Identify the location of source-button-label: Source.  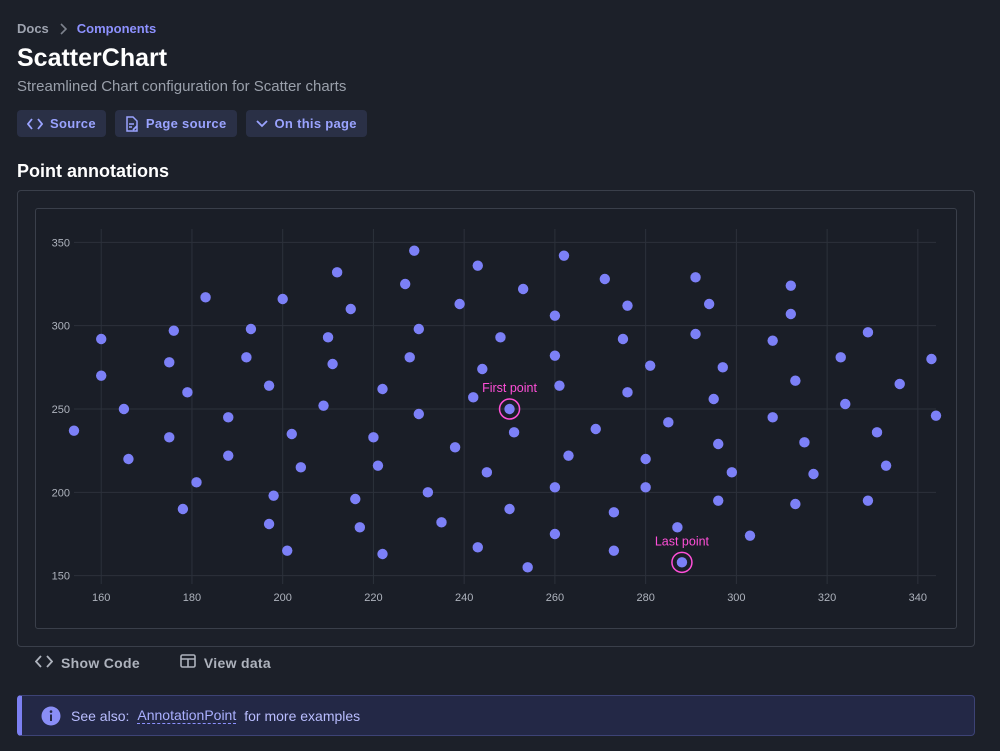
(73, 123).